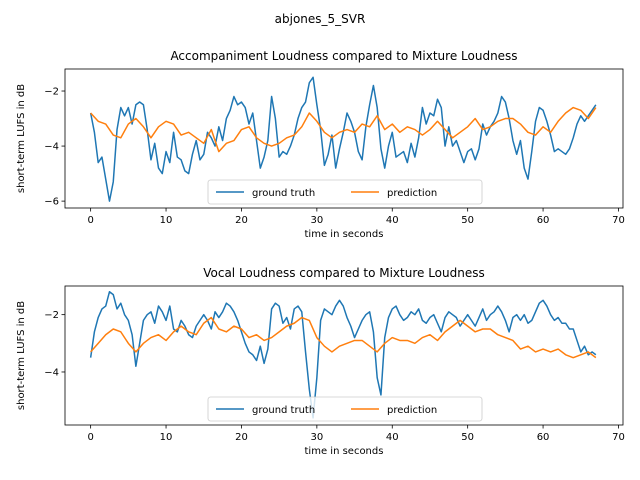 This screenshot has width=640, height=480. What do you see at coordinates (21, 355) in the screenshot?
I see `chart-1-ylabel: short-term LUFS in dB` at bounding box center [21, 355].